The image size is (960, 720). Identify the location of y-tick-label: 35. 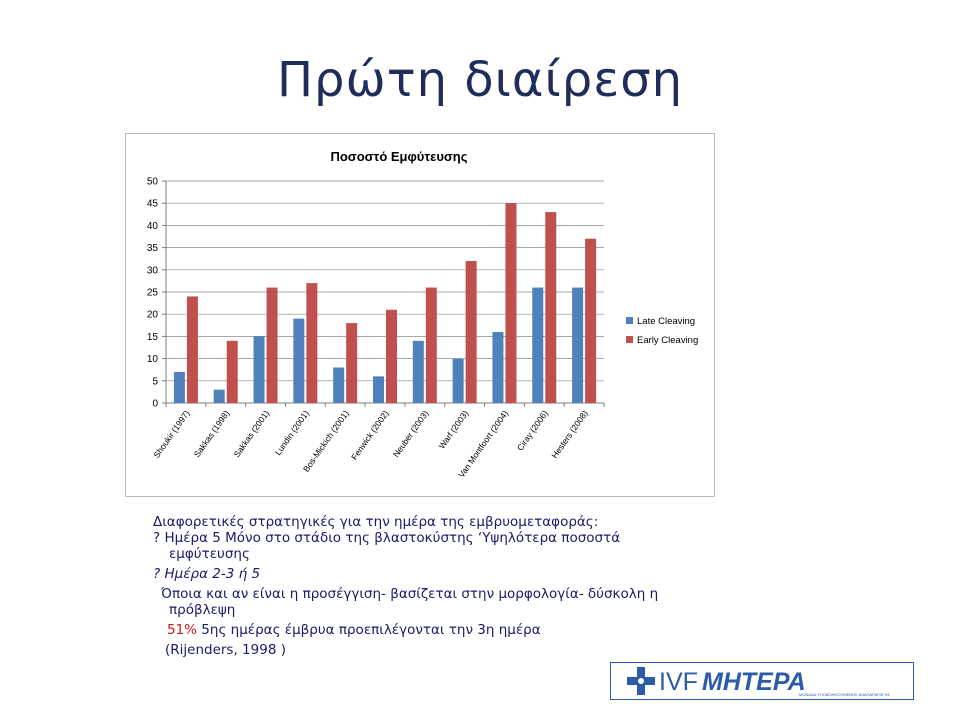
(153, 248).